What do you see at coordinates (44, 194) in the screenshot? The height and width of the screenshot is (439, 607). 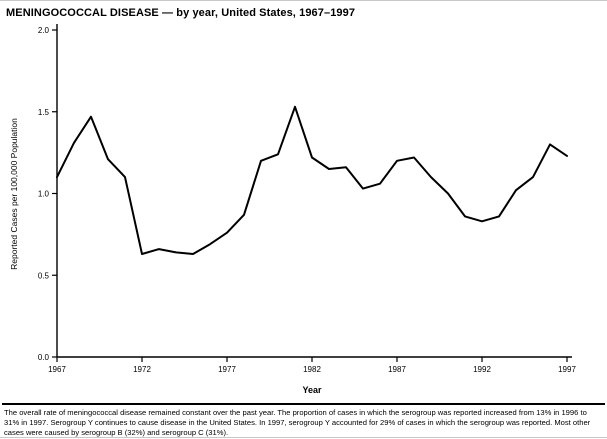 I see `y-tick-label: 1.0` at bounding box center [44, 194].